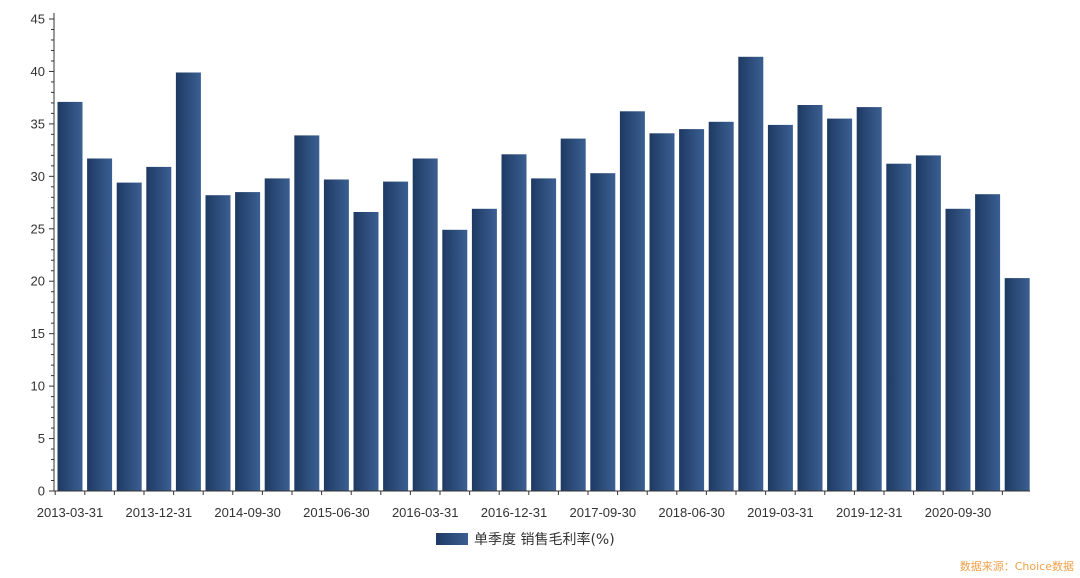  Describe the element at coordinates (159, 512) in the screenshot. I see `x-tick-label: 2013-12-31` at that location.